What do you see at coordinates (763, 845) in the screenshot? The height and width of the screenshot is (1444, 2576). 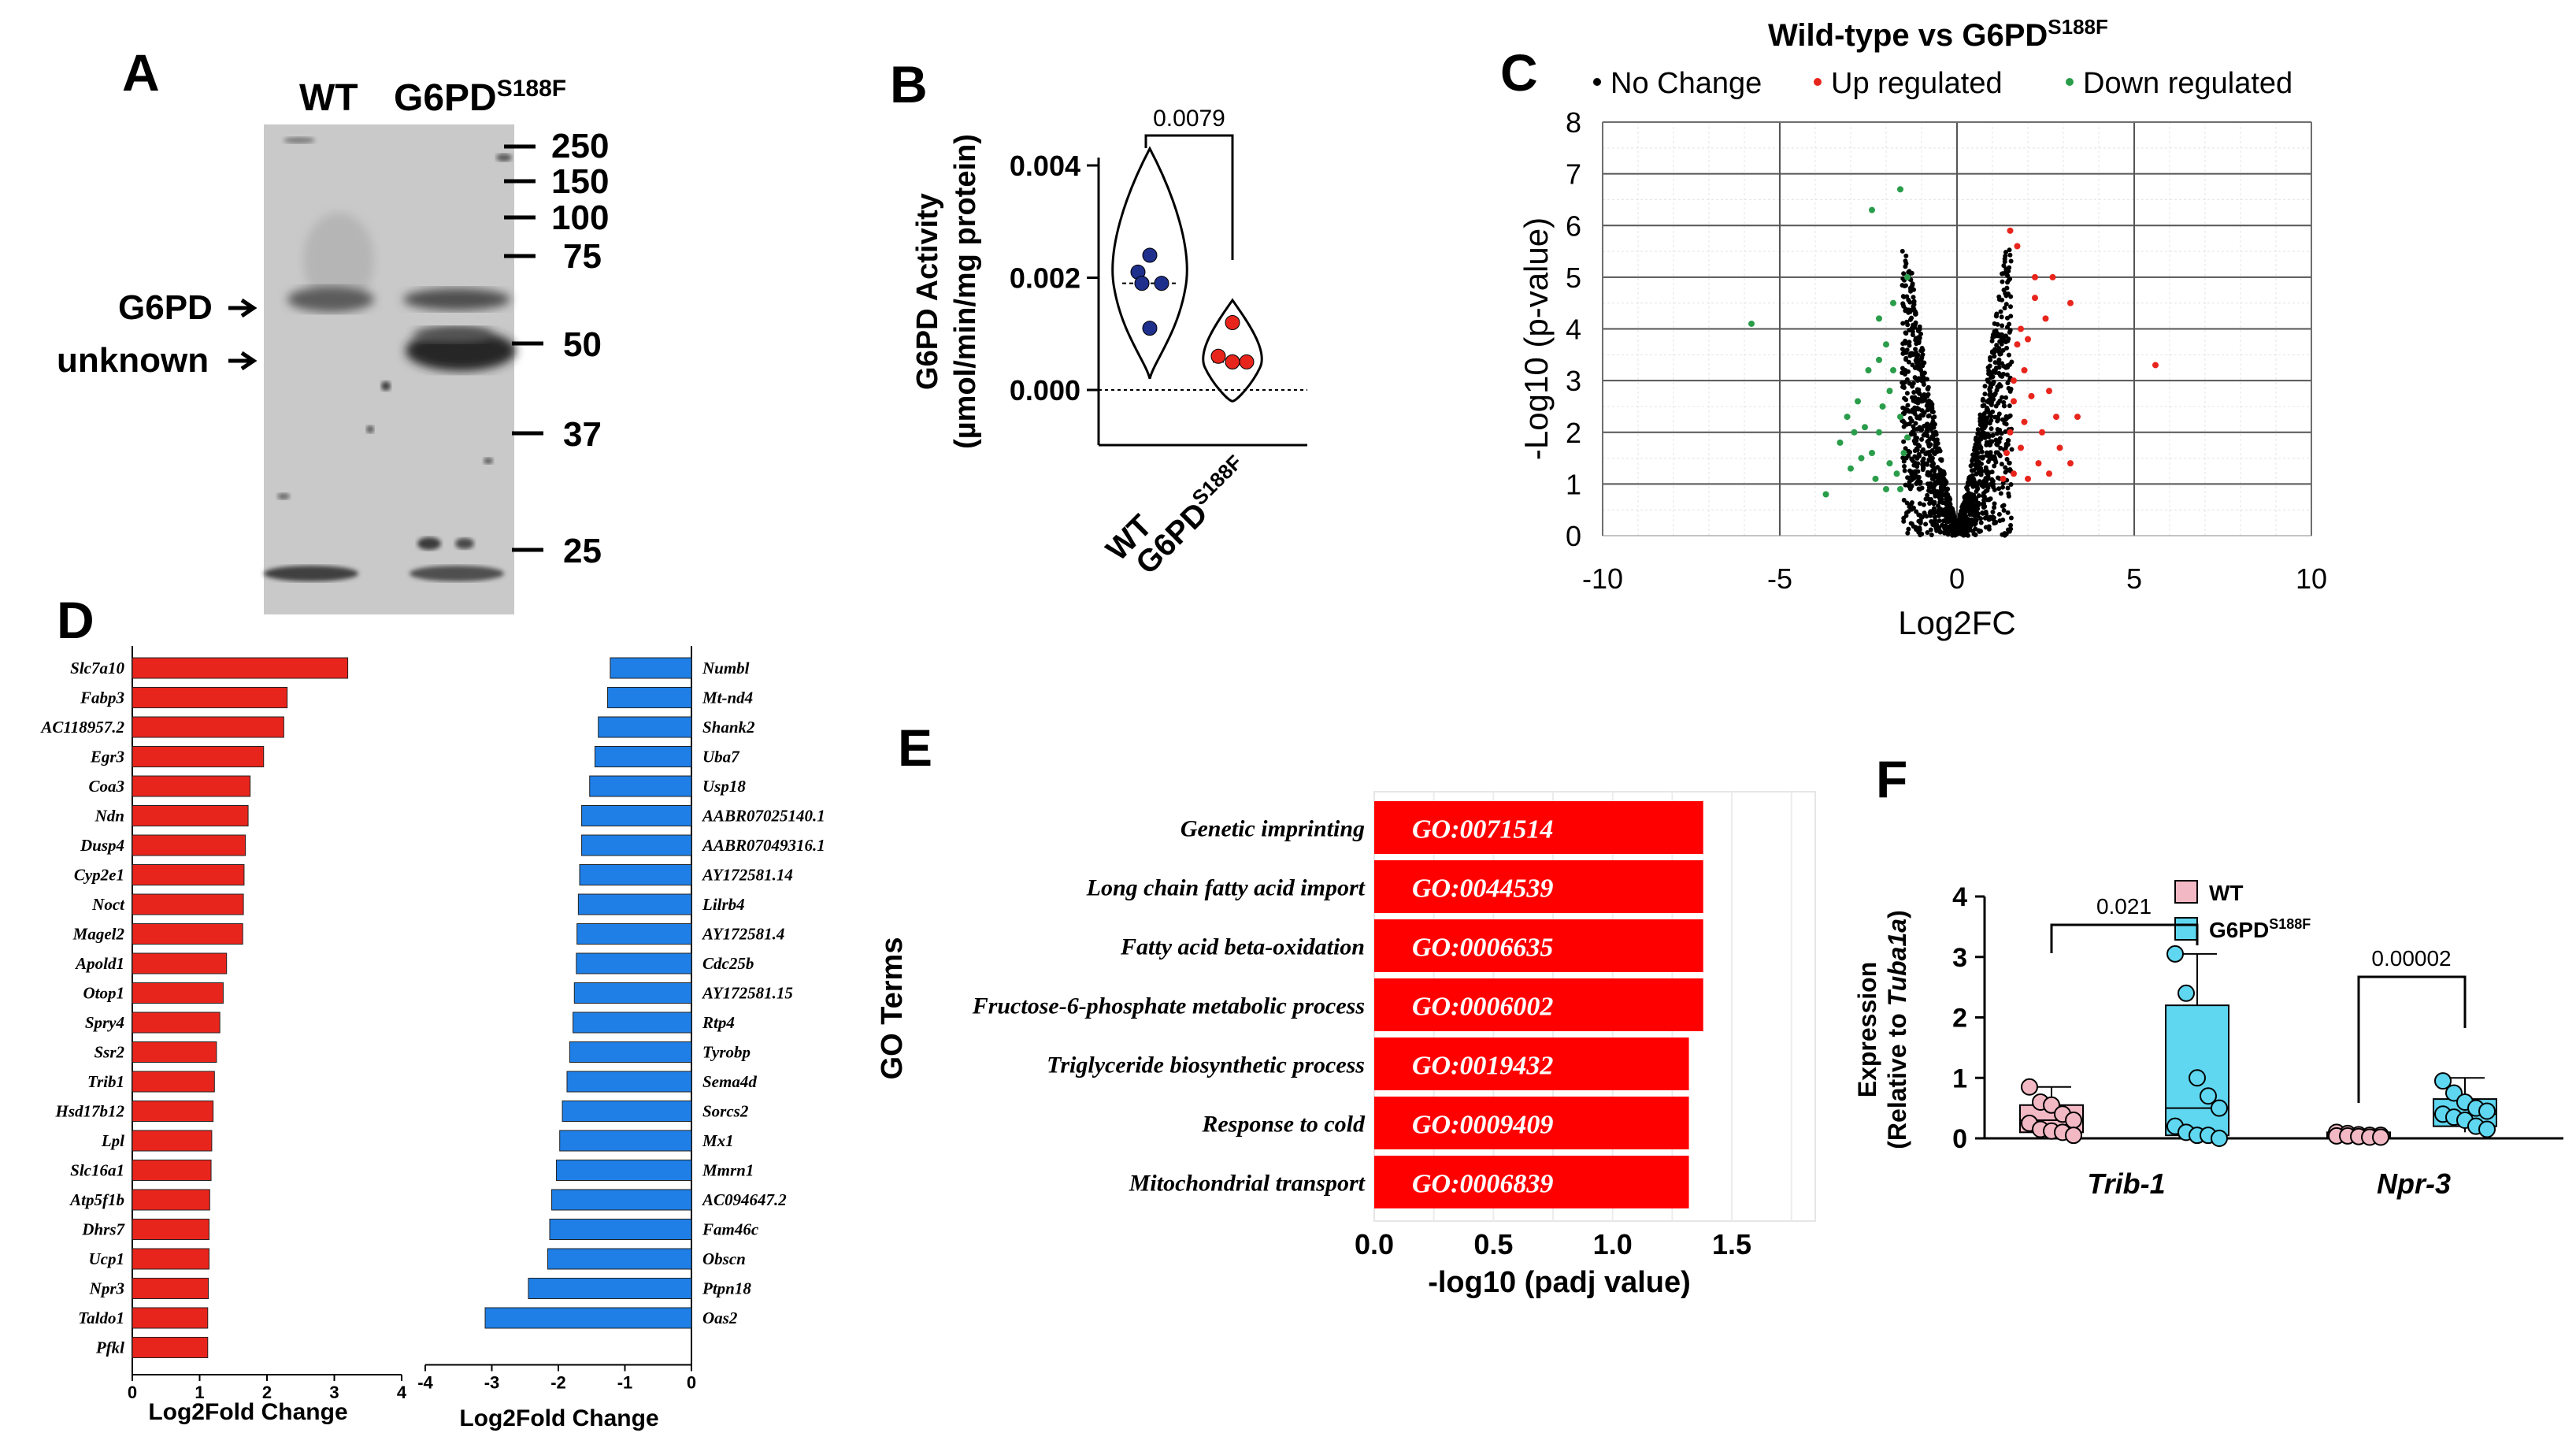 I see `d-down-category: AABR07049316.1` at bounding box center [763, 845].